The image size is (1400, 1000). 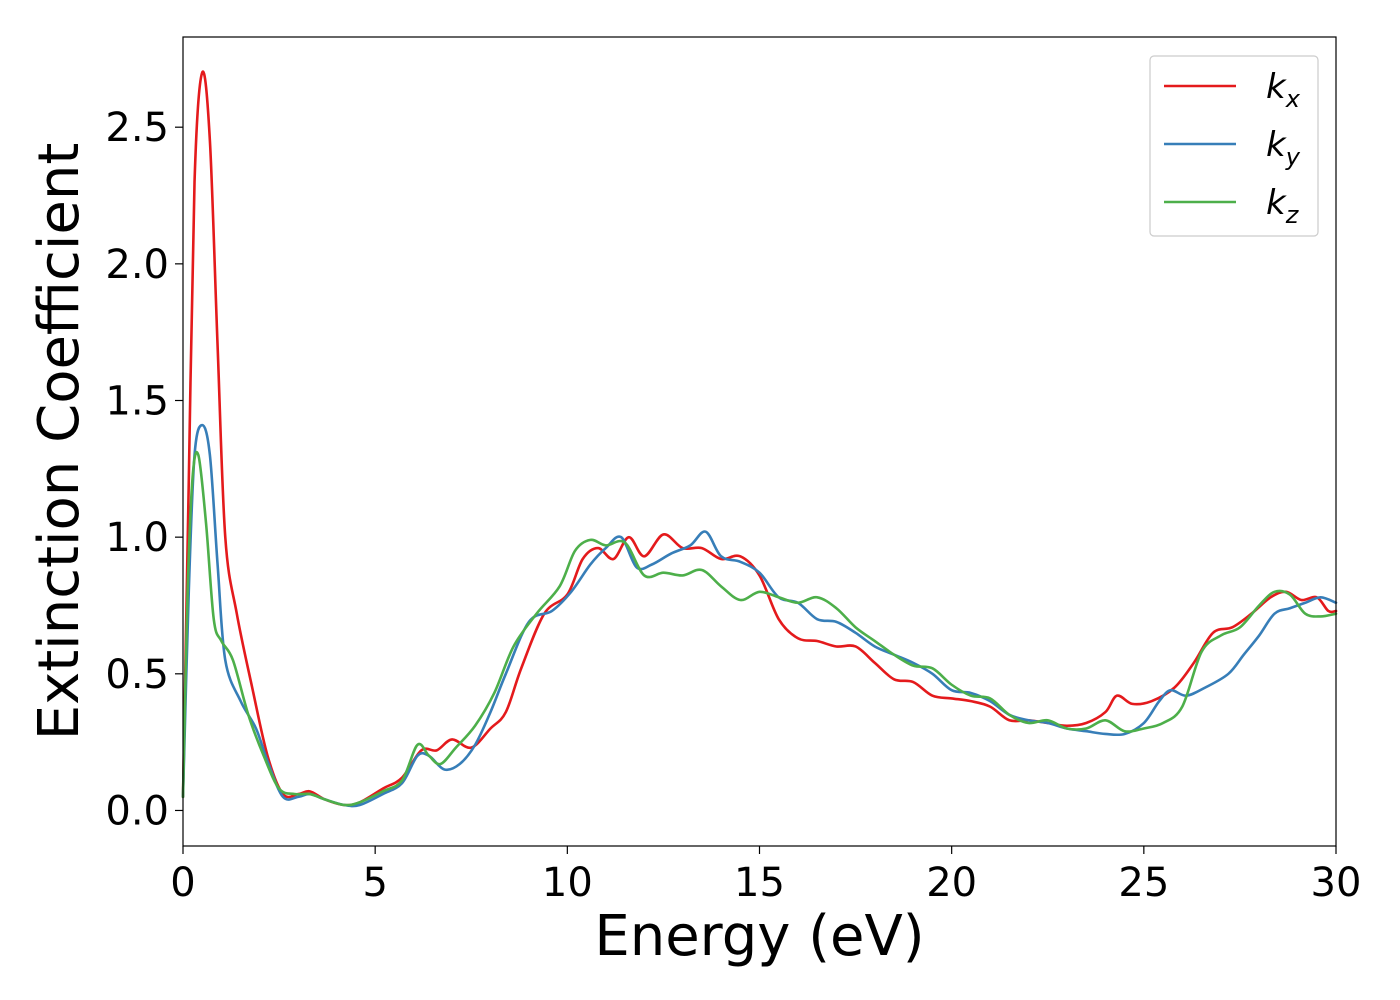 I want to click on x-axis: 0 5 10 15 20 25 30, so click(x=765, y=876).